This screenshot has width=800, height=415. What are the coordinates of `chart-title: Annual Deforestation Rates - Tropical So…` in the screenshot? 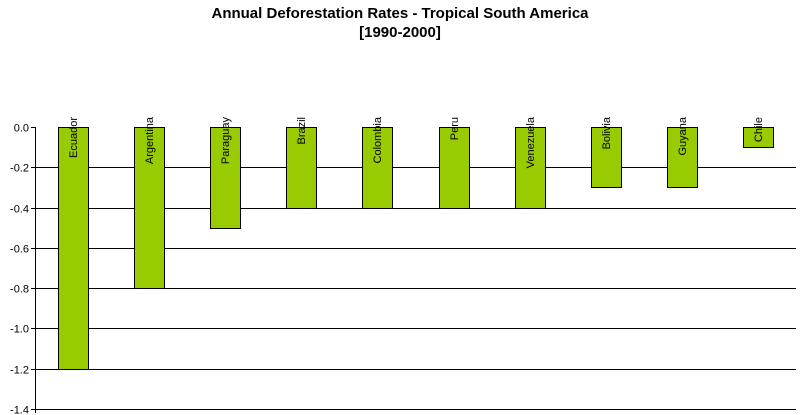 It's located at (400, 23).